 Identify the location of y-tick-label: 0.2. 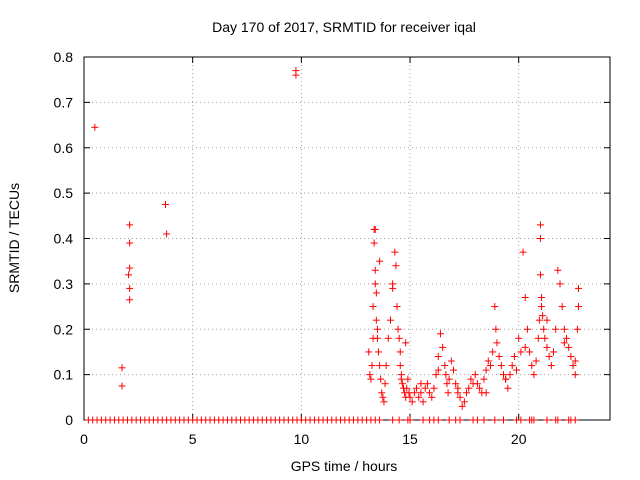
(64, 329).